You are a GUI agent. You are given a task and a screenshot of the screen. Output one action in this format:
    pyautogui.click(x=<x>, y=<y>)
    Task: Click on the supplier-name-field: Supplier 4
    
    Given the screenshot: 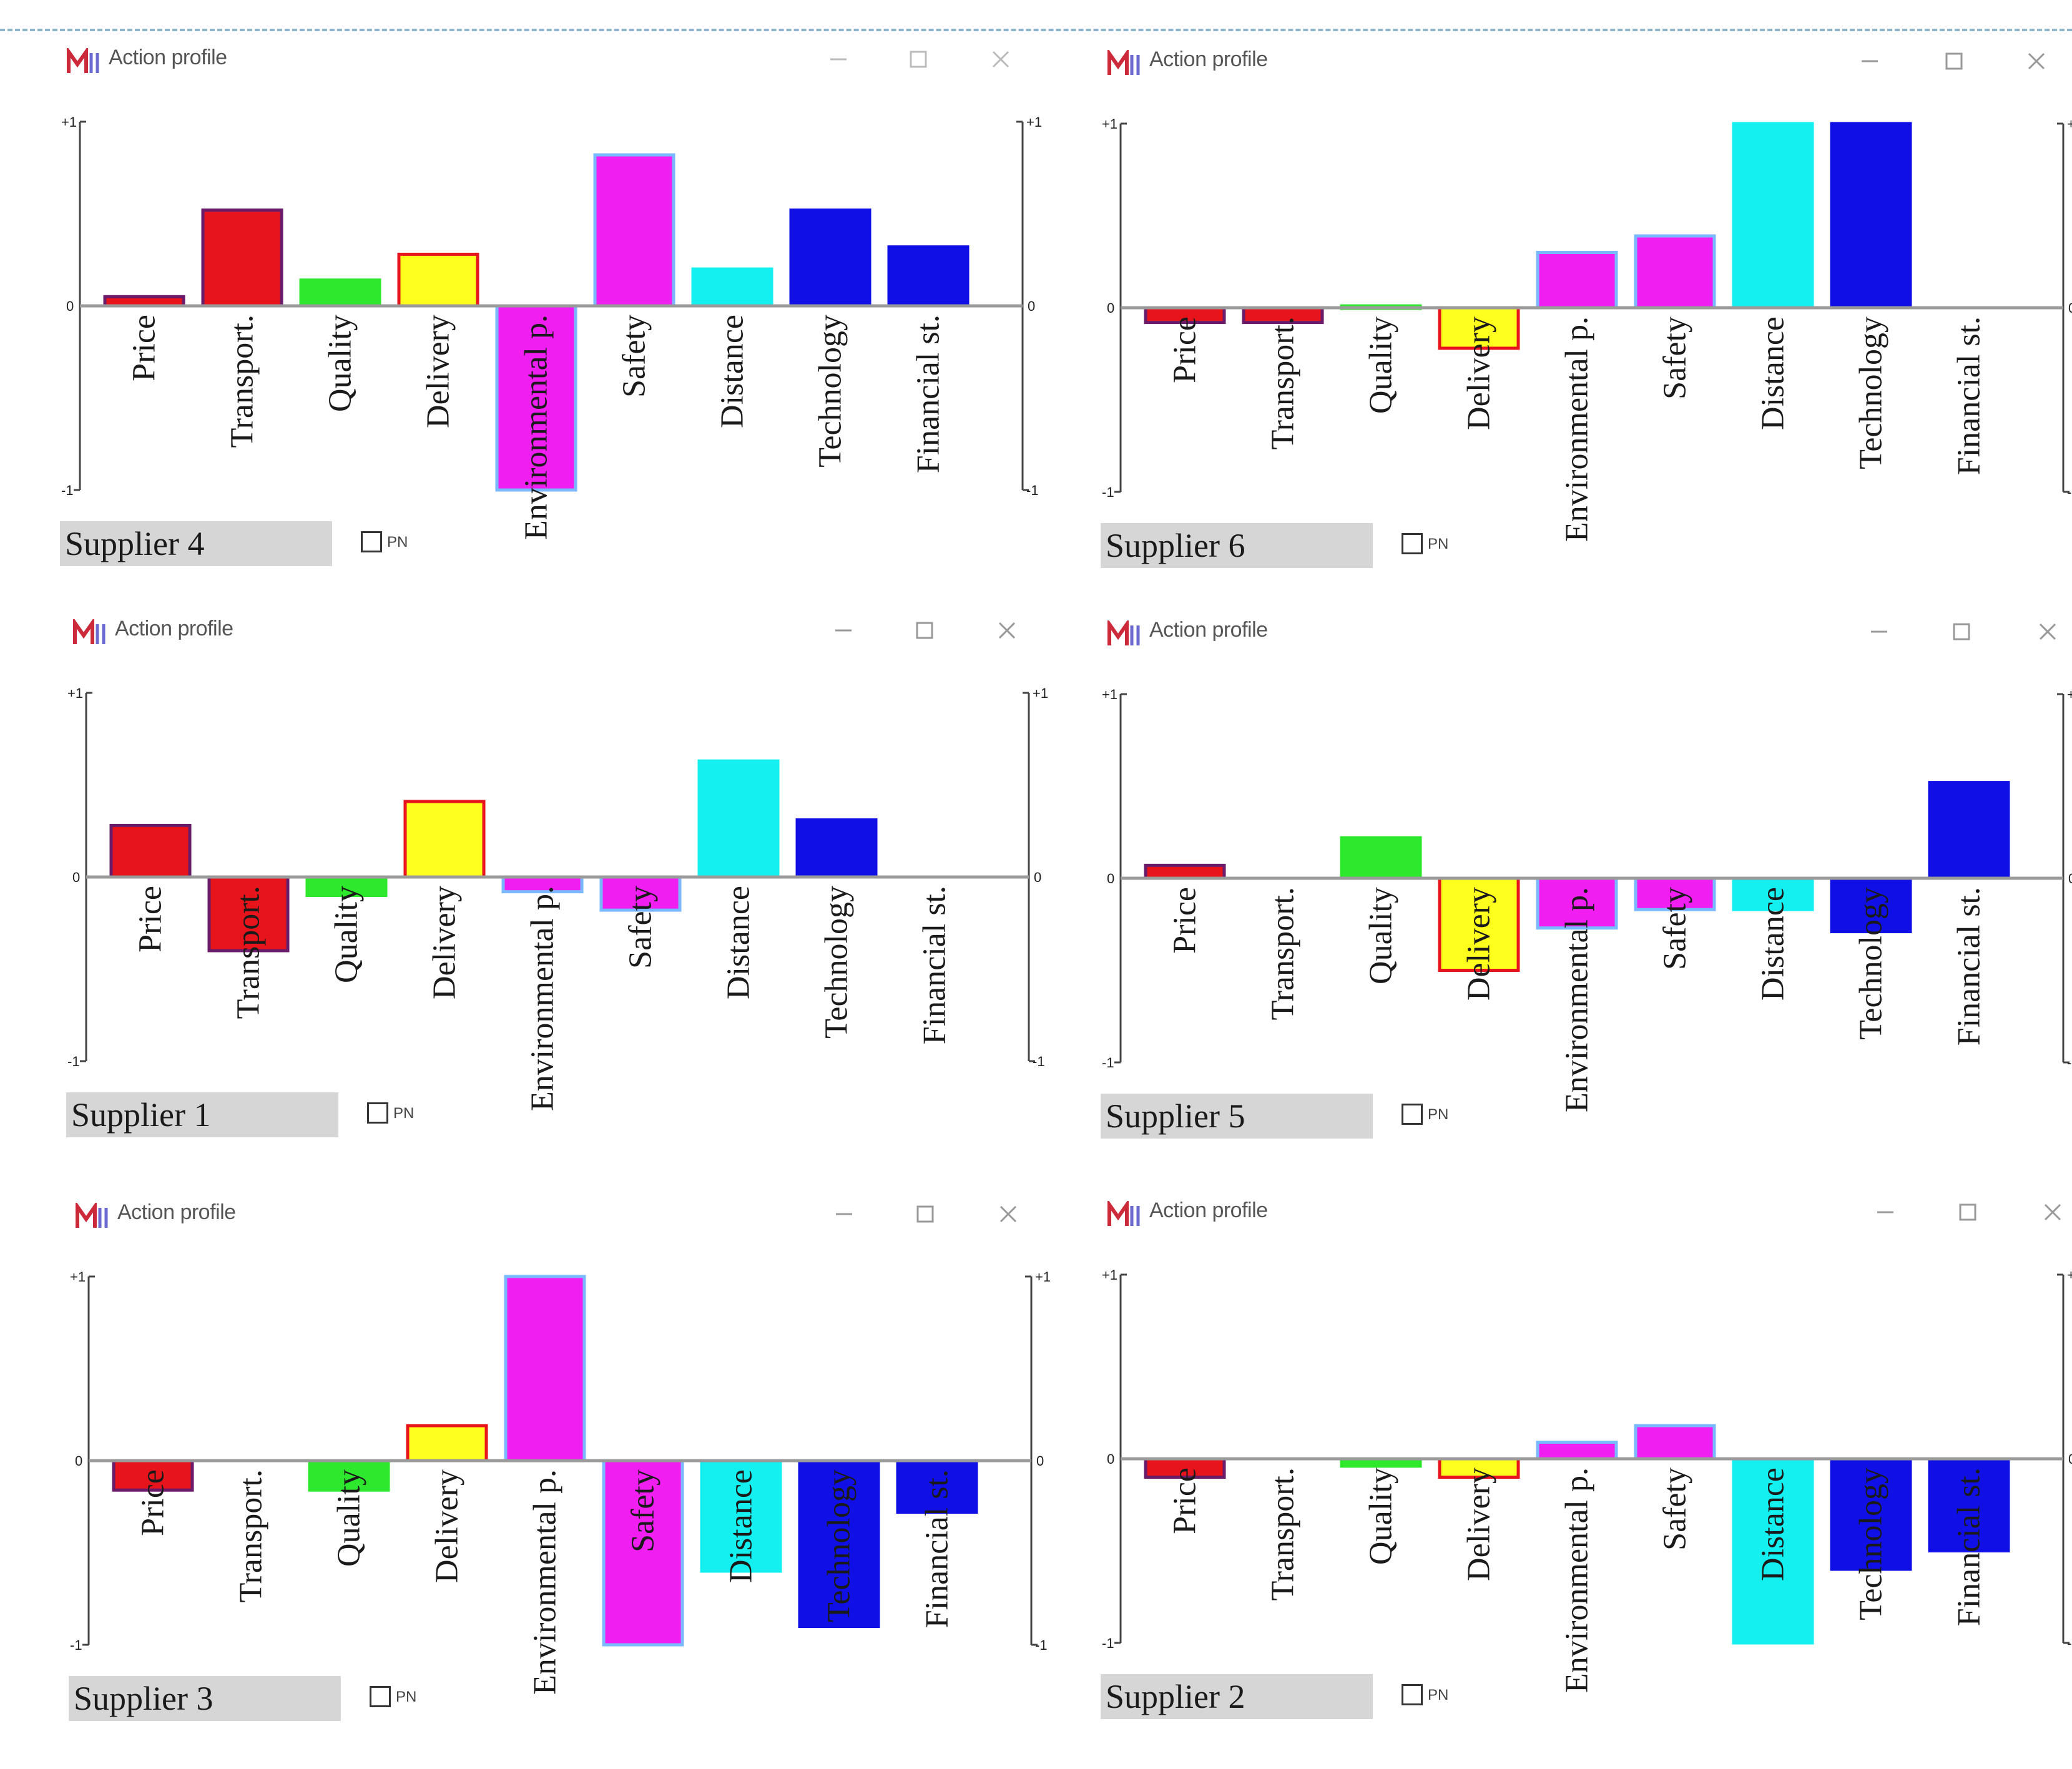 What is the action you would take?
    pyautogui.click(x=196, y=543)
    